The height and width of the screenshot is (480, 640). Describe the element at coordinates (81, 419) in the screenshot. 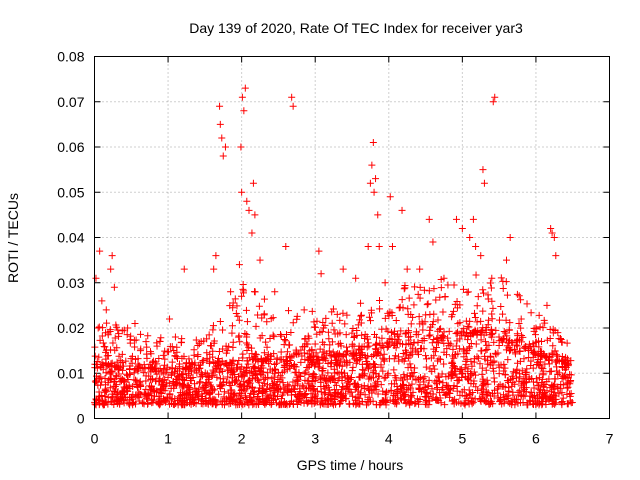

I see `y-tick-label: 0` at that location.